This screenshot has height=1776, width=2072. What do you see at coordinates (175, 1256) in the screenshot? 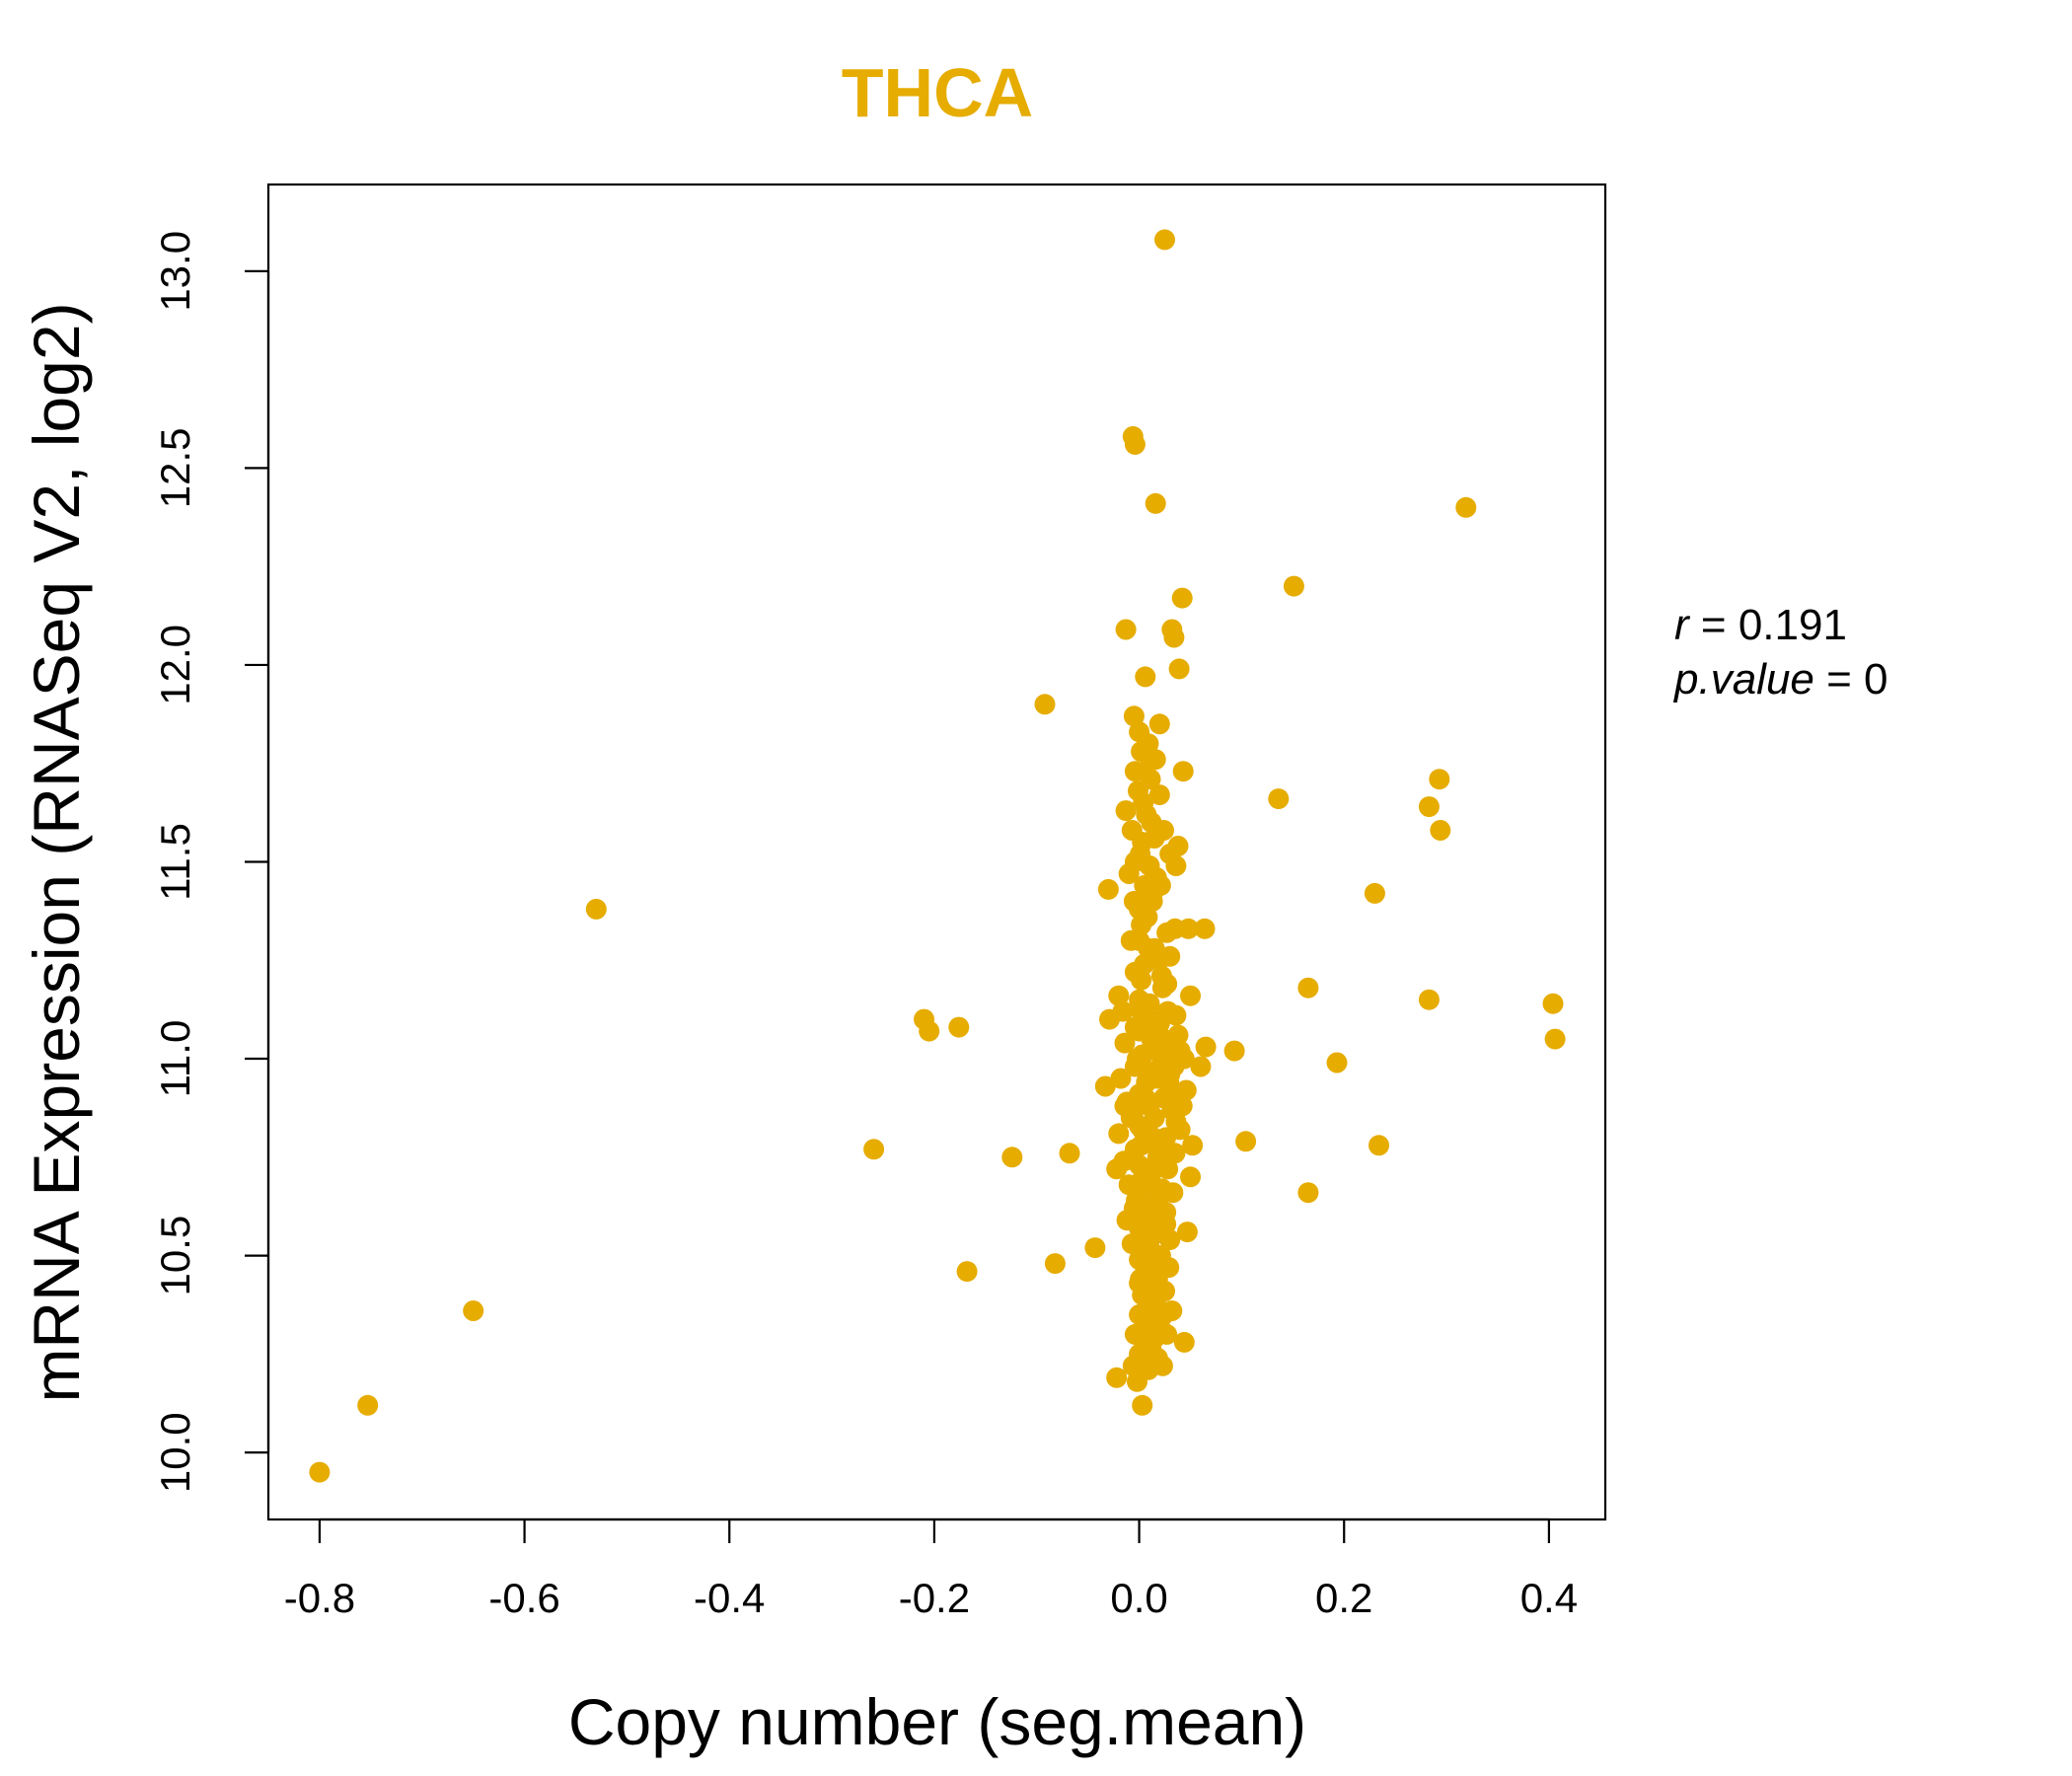
I see `y-tick-label: 10.5` at bounding box center [175, 1256].